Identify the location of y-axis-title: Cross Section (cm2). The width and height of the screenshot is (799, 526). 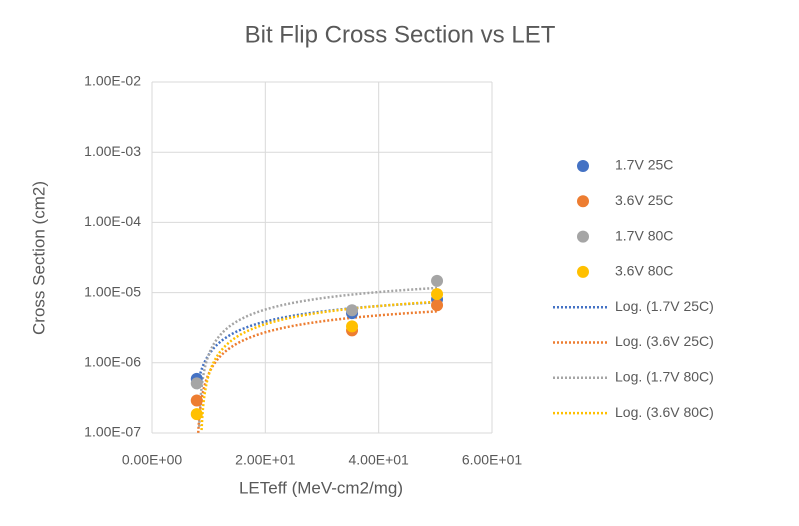
(38, 258).